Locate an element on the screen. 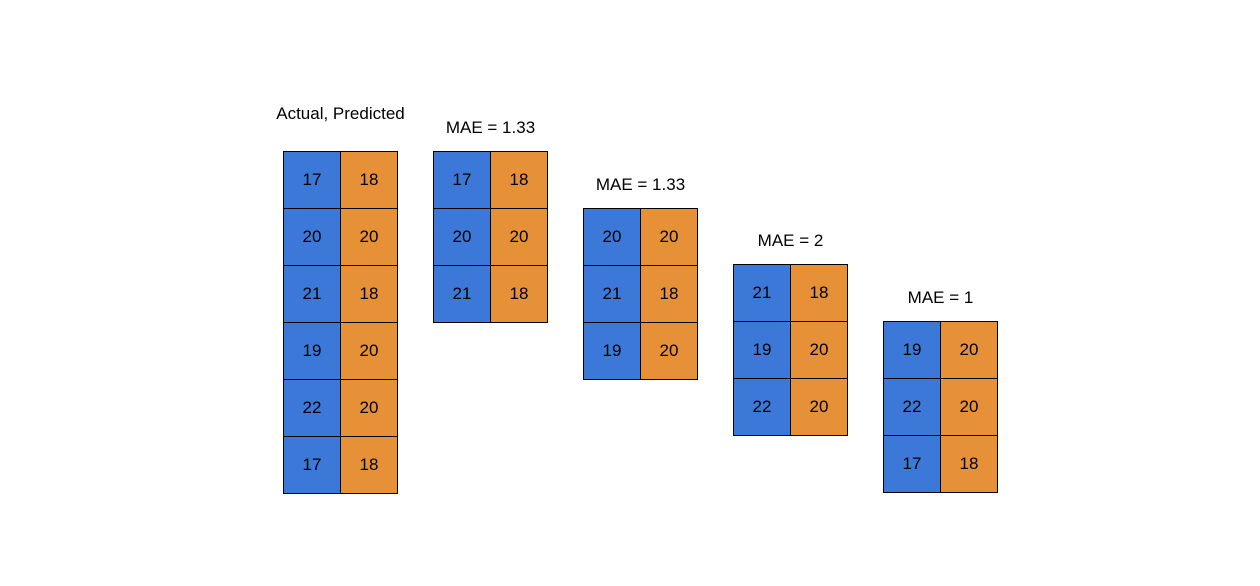  value-grid: 20 20 21 18 19 20 is located at coordinates (640, 294).